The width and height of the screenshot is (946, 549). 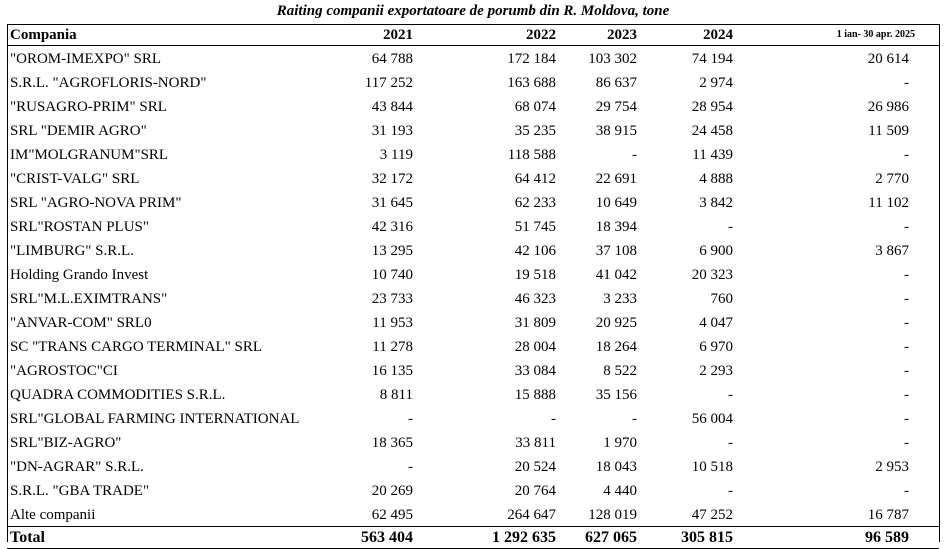 I want to click on company-cell: "CRIST-VALG" SRL, so click(x=75, y=179).